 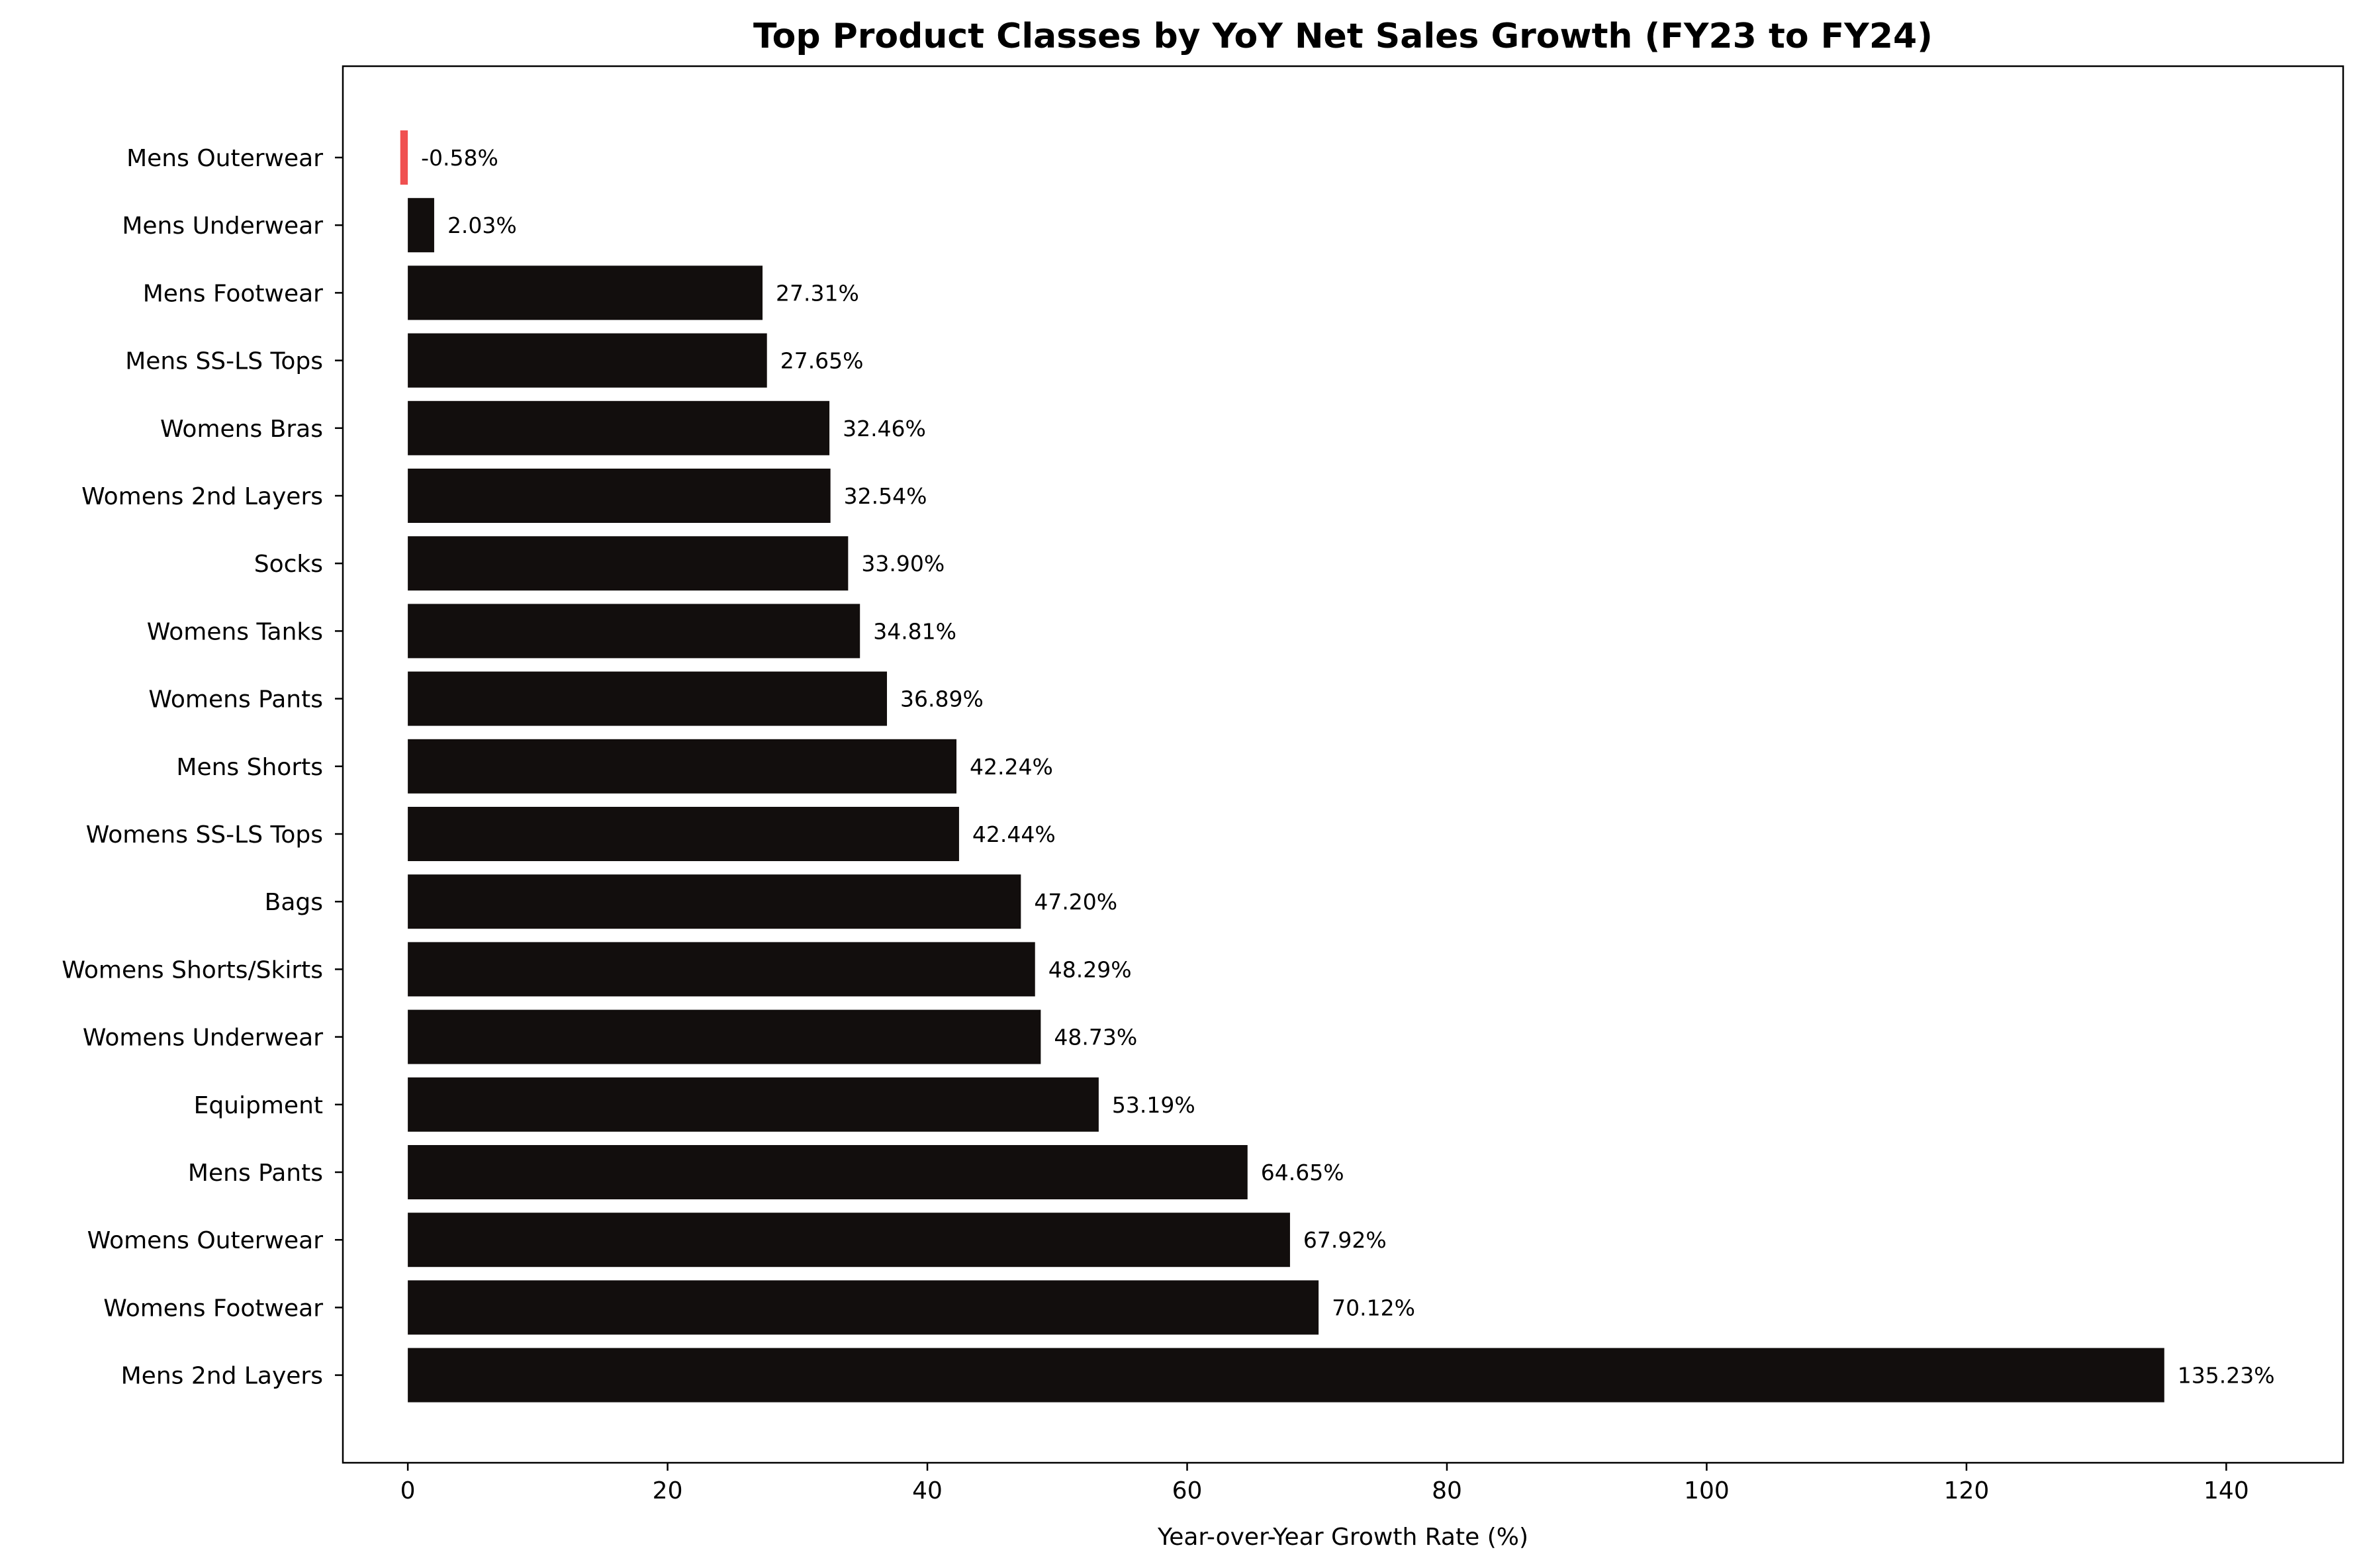 What do you see at coordinates (822, 361) in the screenshot?
I see `data-label: 27.65%` at bounding box center [822, 361].